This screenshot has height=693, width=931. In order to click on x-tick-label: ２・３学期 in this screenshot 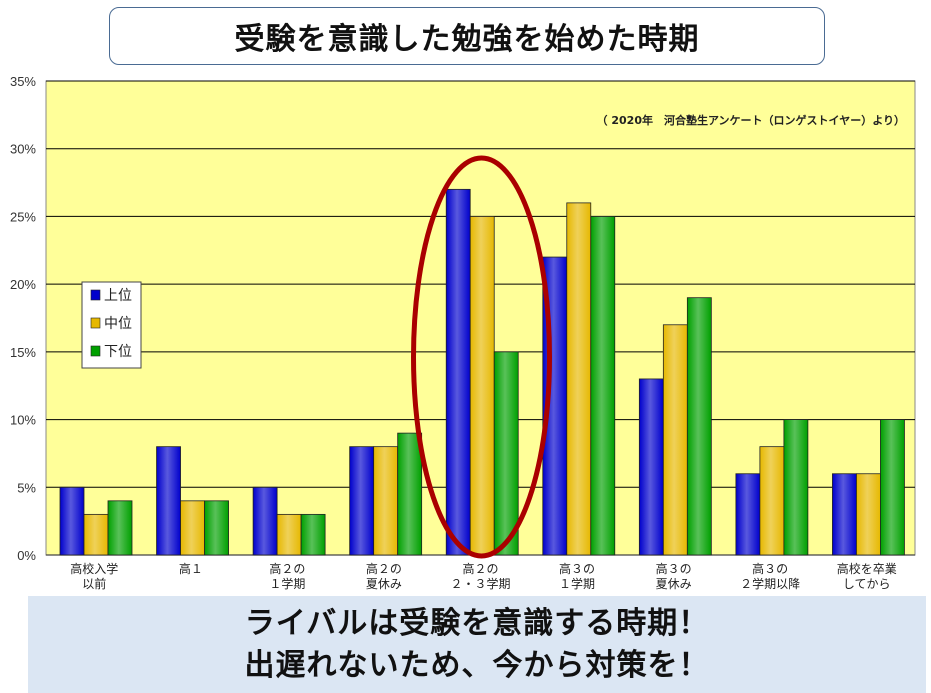, I will do `click(480, 583)`.